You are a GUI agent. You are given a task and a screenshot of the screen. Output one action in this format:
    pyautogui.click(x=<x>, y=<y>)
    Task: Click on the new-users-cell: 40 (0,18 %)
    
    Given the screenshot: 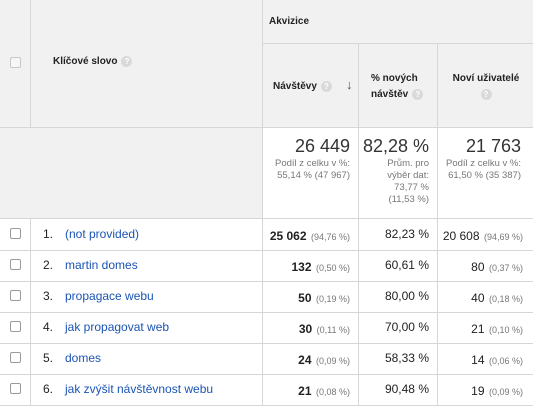 What is the action you would take?
    pyautogui.click(x=485, y=296)
    